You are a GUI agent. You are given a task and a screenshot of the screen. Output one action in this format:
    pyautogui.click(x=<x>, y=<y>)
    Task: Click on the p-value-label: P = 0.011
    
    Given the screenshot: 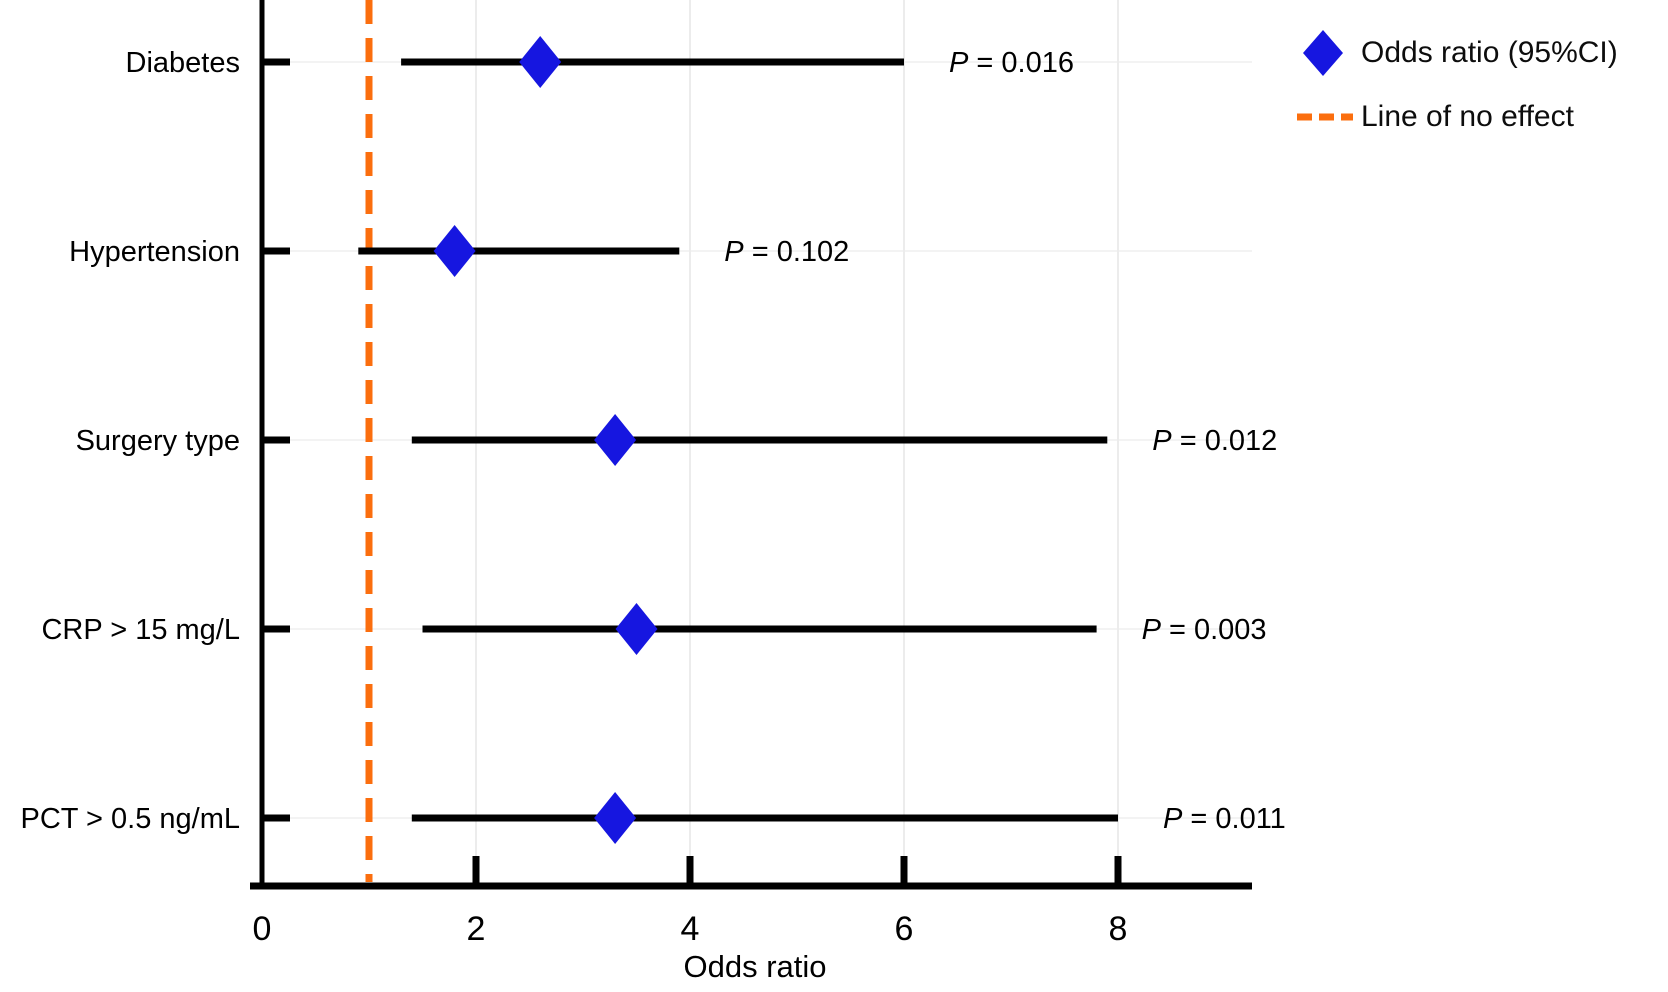 What is the action you would take?
    pyautogui.click(x=1224, y=819)
    